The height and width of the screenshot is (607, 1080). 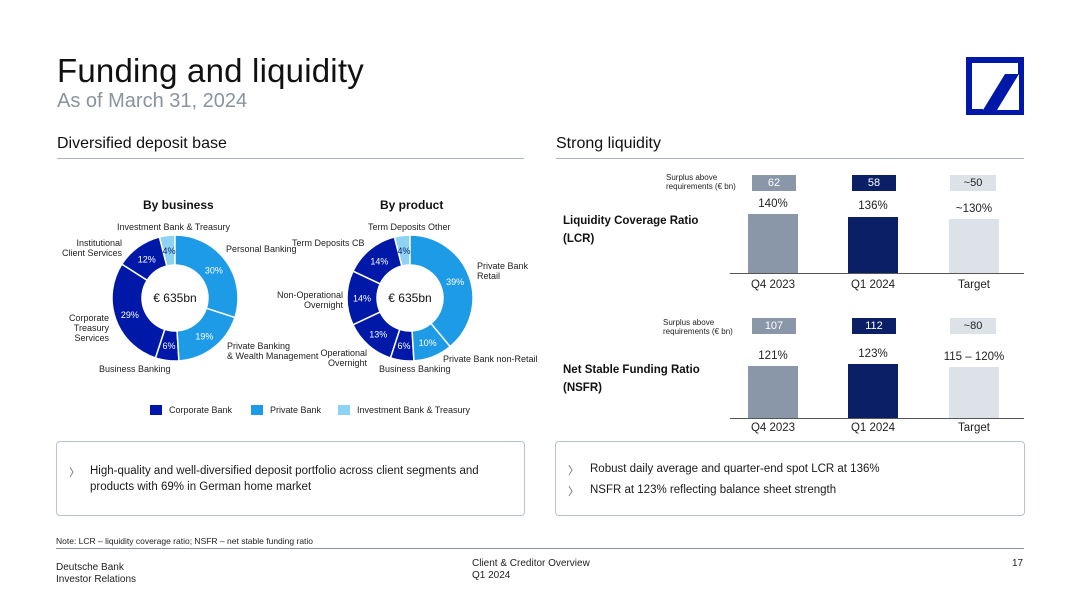 What do you see at coordinates (135, 369) in the screenshot?
I see `label-business-banking-1: Business Banking` at bounding box center [135, 369].